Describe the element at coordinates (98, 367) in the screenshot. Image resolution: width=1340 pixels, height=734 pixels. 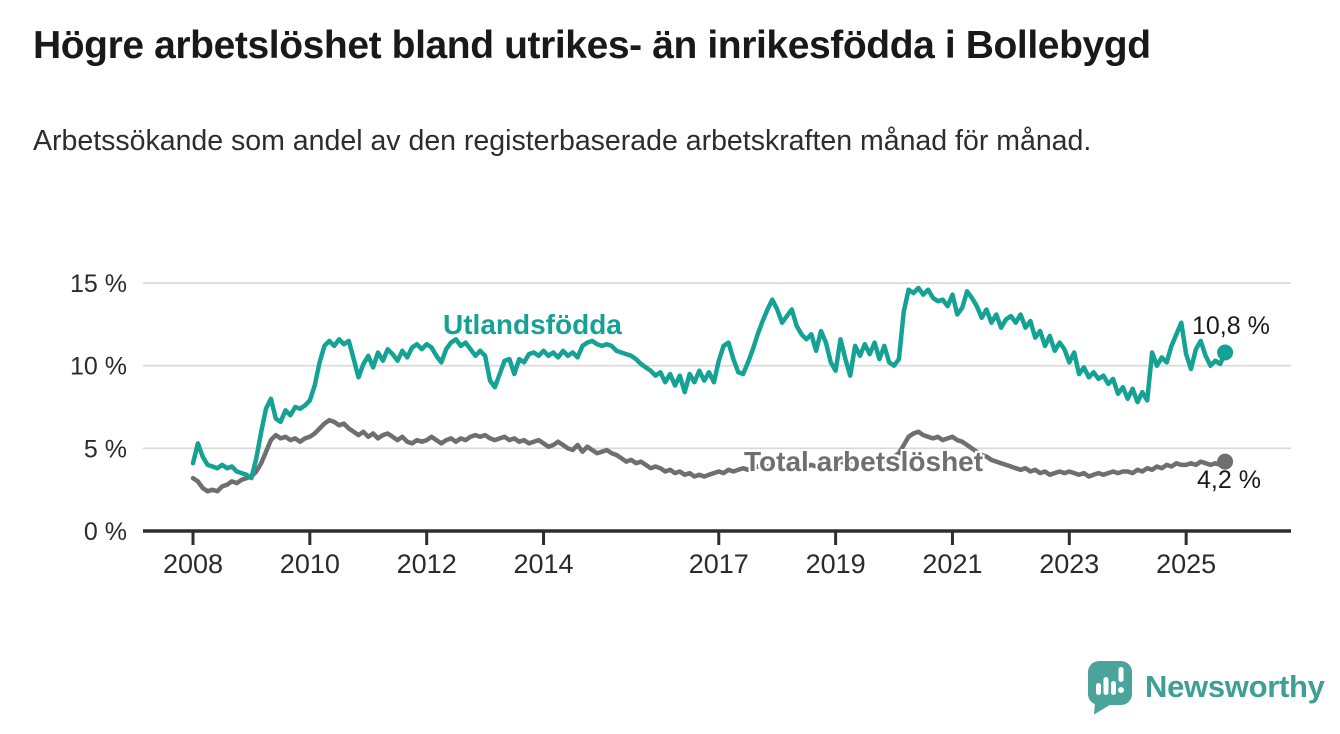
I see `y-tick-label-10: 10 %` at that location.